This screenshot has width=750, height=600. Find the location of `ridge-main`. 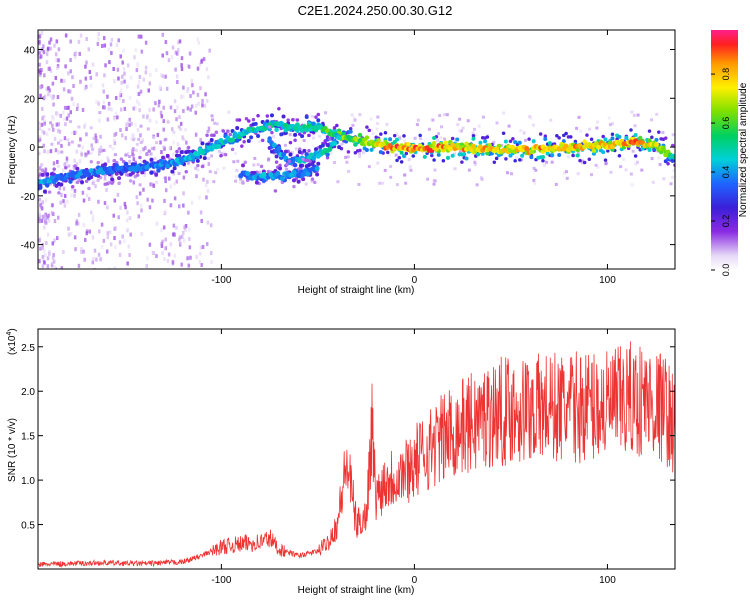

ridge-main is located at coordinates (356, 151).